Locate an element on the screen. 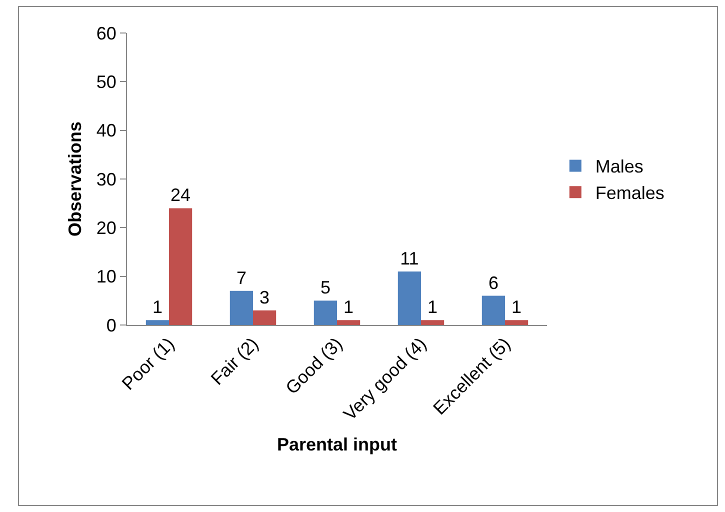  y-tick-label: 10 is located at coordinates (106, 276).